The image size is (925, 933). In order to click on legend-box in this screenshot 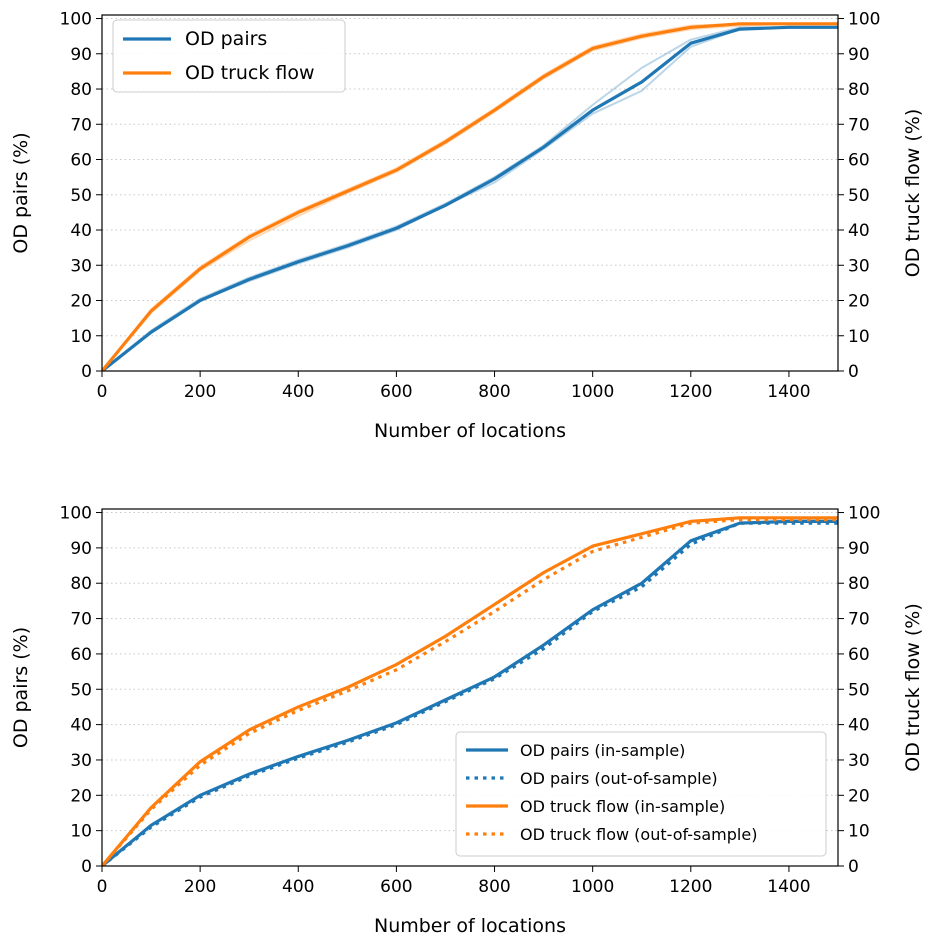, I will do `click(641, 794)`.